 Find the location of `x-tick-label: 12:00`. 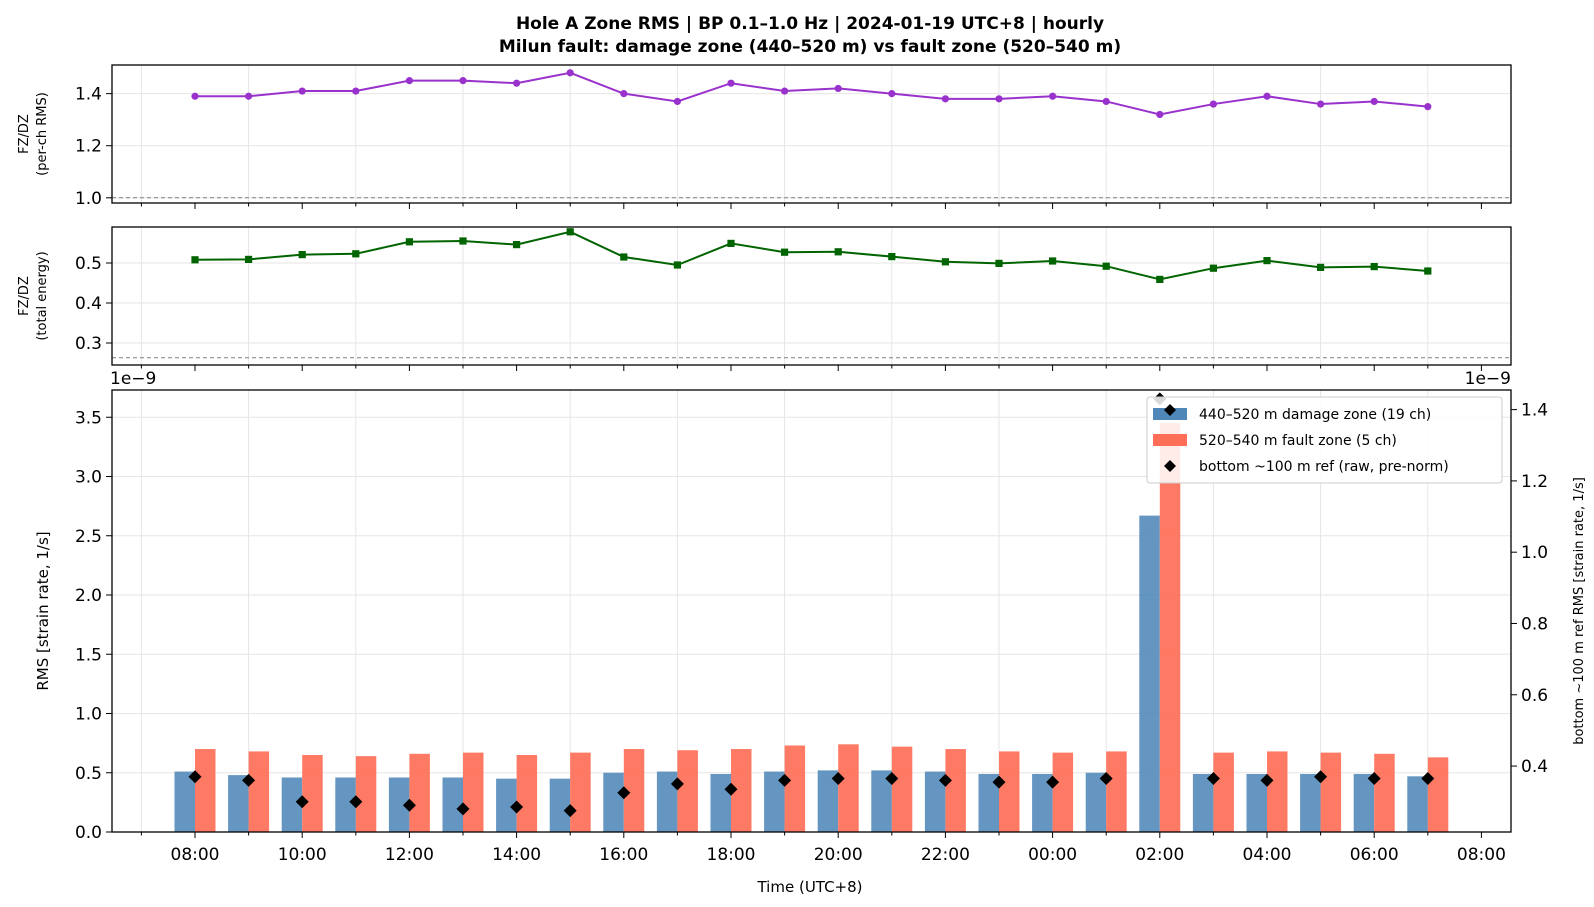

x-tick-label: 12:00 is located at coordinates (409, 855).